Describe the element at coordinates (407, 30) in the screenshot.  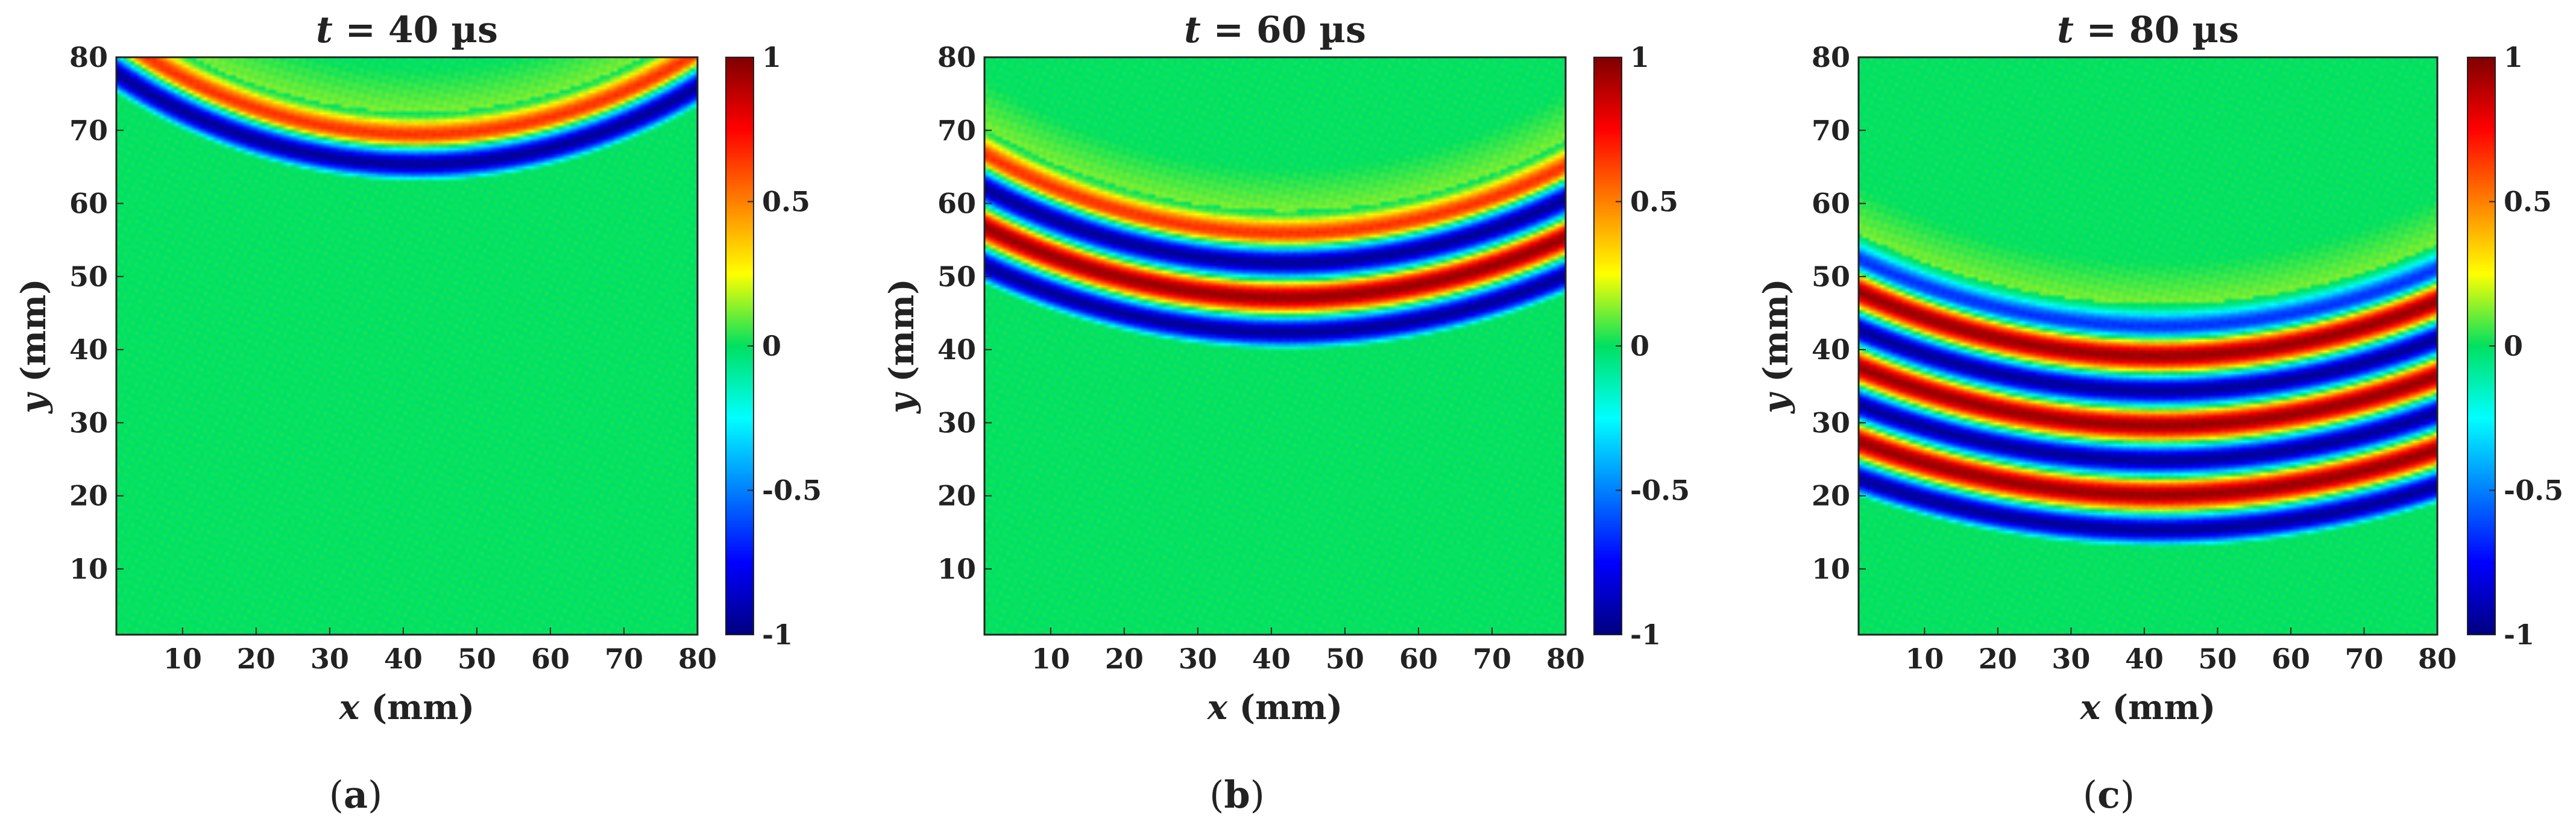
I see `panel-title: t = 40 µs` at that location.